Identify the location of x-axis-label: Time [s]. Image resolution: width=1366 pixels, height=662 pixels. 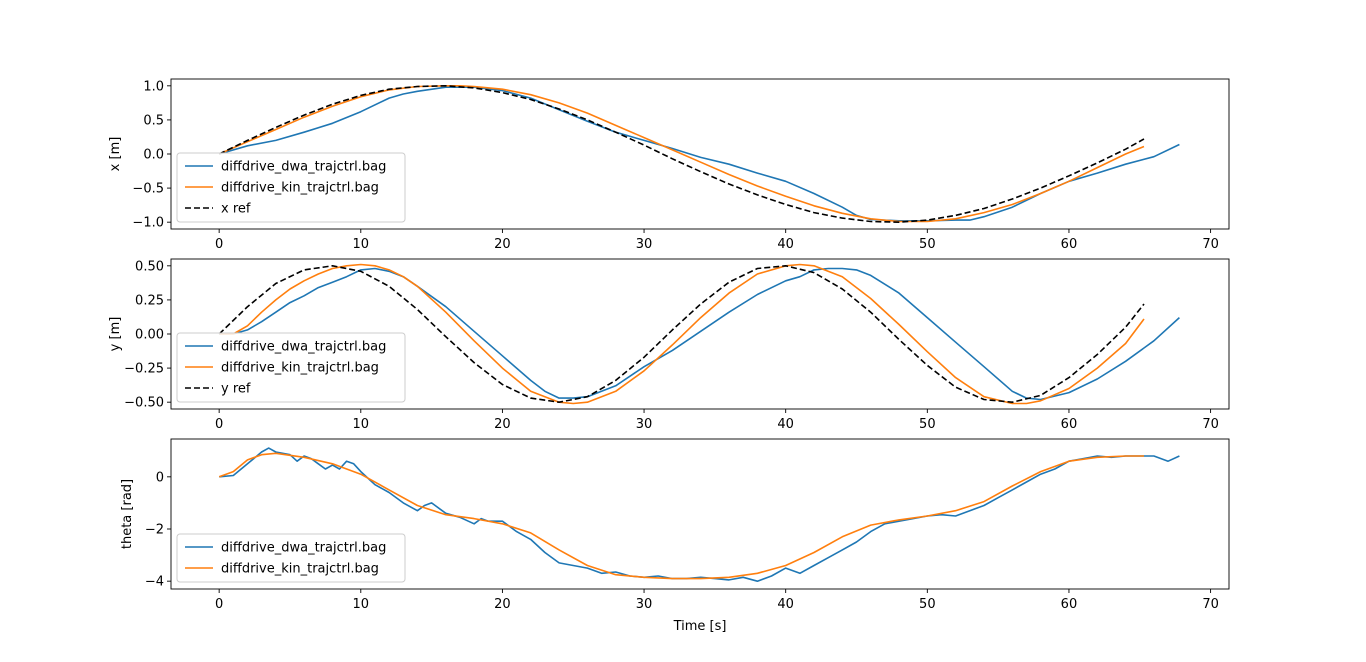
(700, 626).